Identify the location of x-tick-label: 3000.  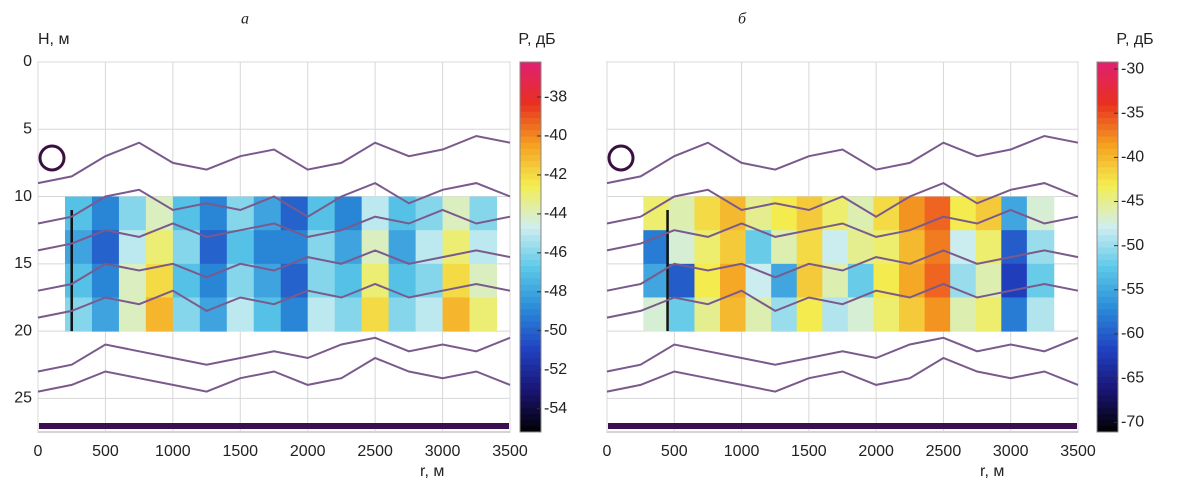
(443, 451).